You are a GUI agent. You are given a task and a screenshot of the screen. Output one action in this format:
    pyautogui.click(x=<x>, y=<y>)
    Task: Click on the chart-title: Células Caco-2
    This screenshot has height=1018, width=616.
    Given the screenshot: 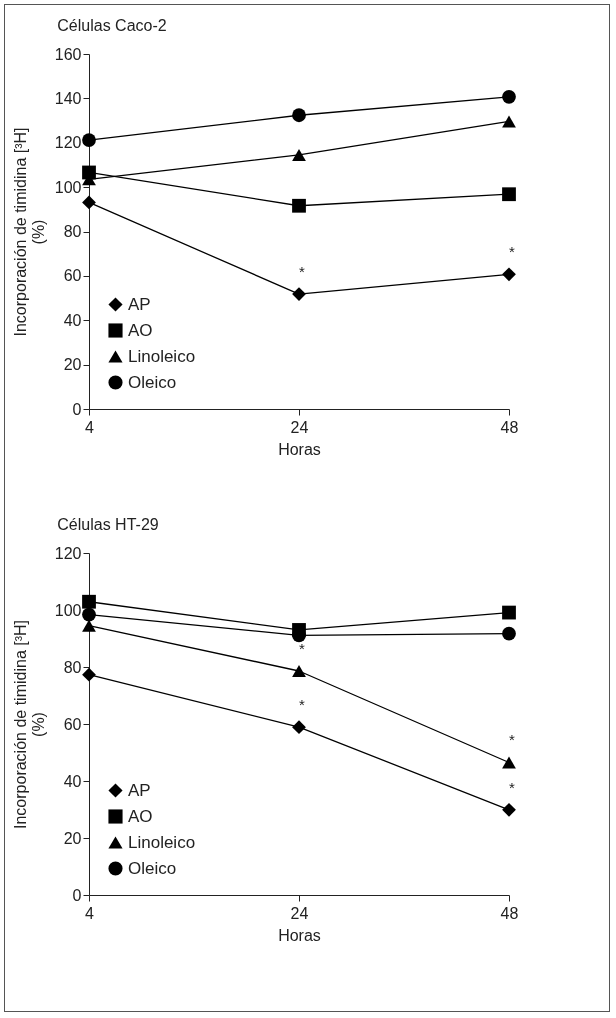 What is the action you would take?
    pyautogui.click(x=112, y=25)
    